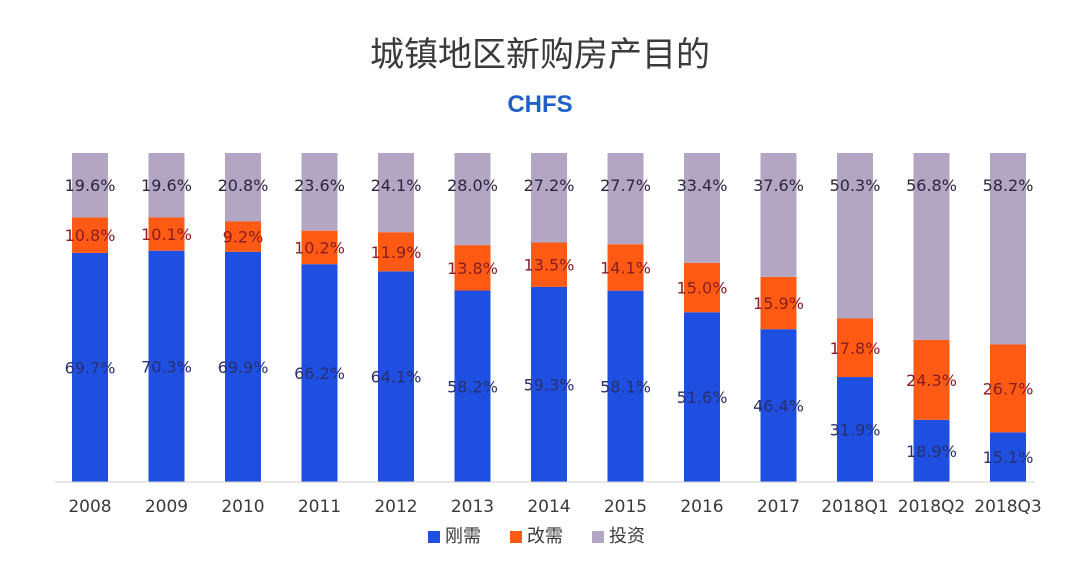 Image resolution: width=1080 pixels, height=566 pixels. I want to click on data-label-2018Q2-s1: 24.3%, so click(931, 380).